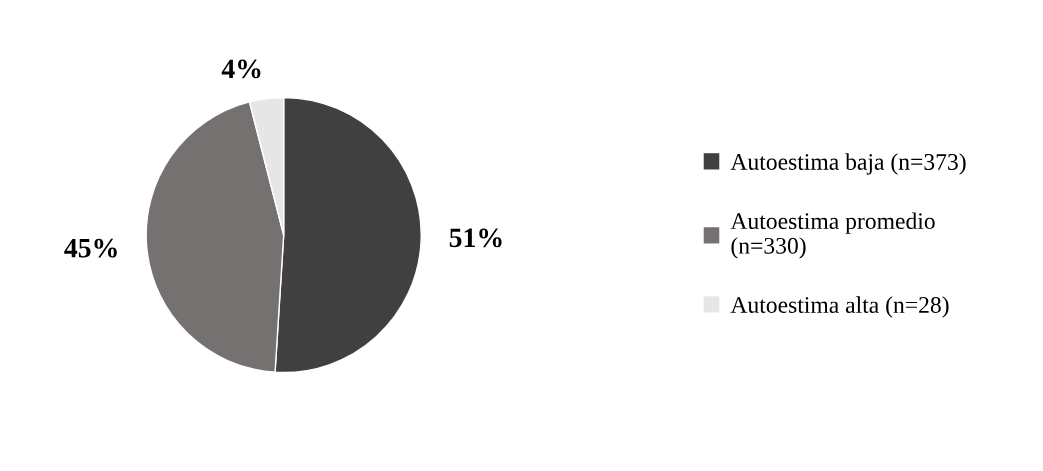 The width and height of the screenshot is (1043, 471). Describe the element at coordinates (848, 164) in the screenshot. I see `legend-label: Autoestima baja (n=373)` at that location.